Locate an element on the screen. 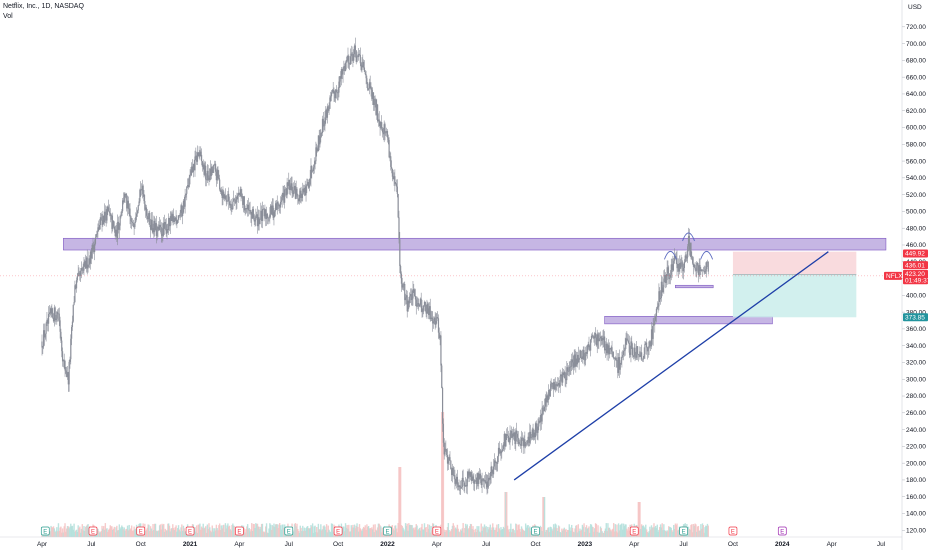  price-tick-label: 220.00 is located at coordinates (916, 447).